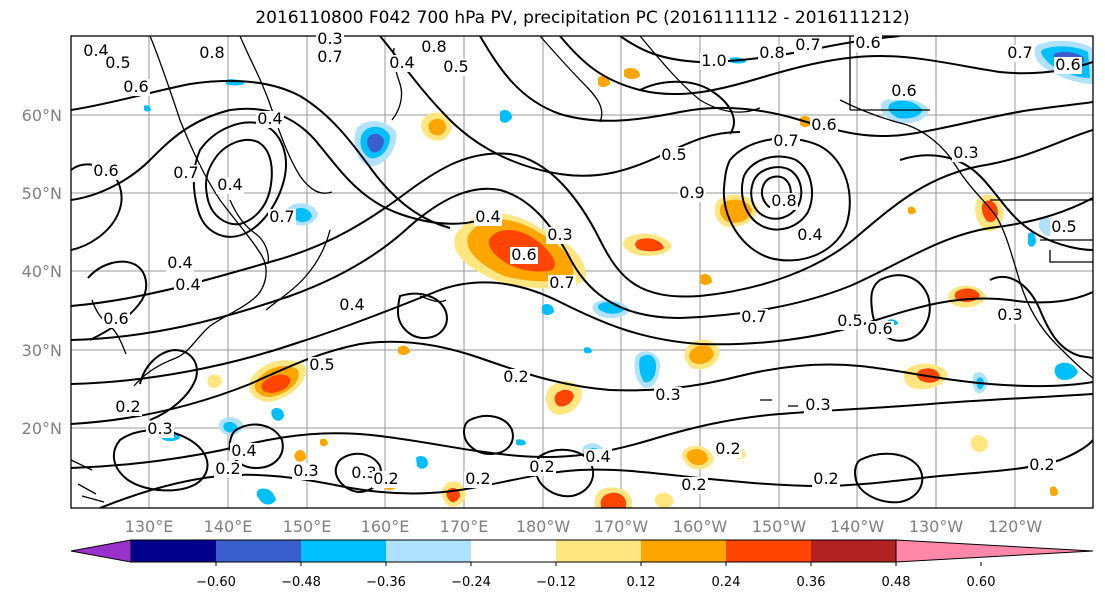 The image size is (1105, 601). What do you see at coordinates (471, 582) in the screenshot?
I see `colorbar-tick-label: −0.24` at bounding box center [471, 582].